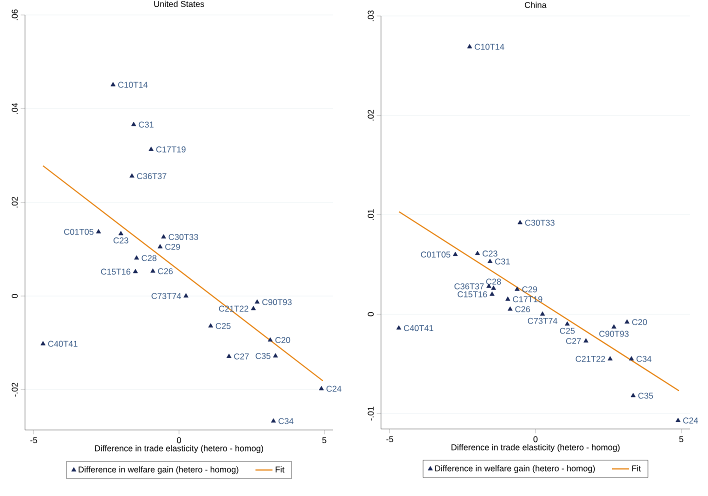  What do you see at coordinates (371, 214) in the screenshot?
I see `y-tick-label: .01` at bounding box center [371, 214].